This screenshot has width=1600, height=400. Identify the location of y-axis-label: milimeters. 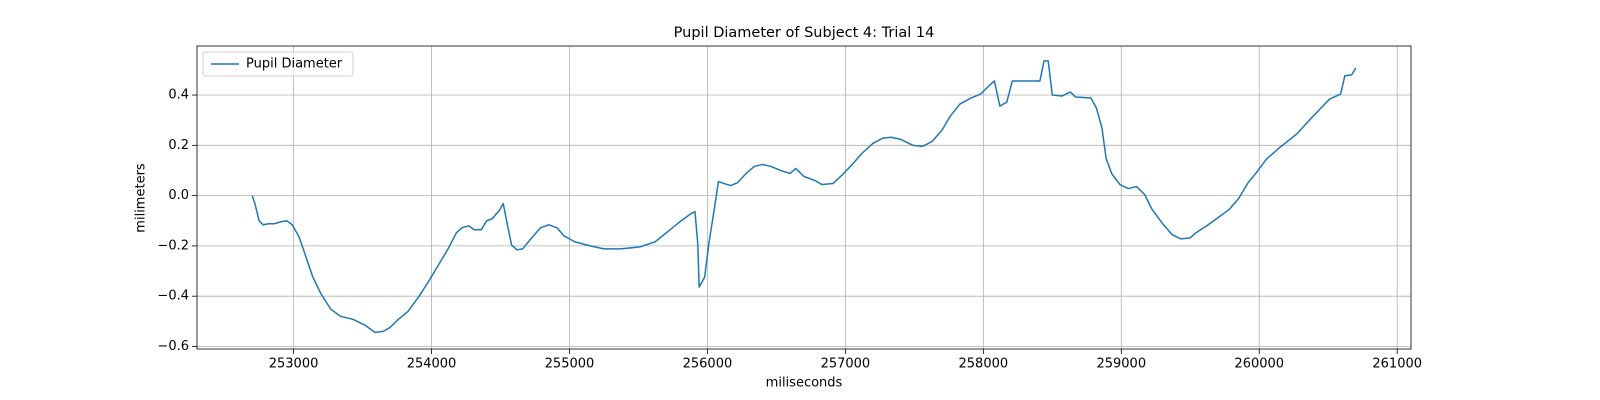
(141, 198).